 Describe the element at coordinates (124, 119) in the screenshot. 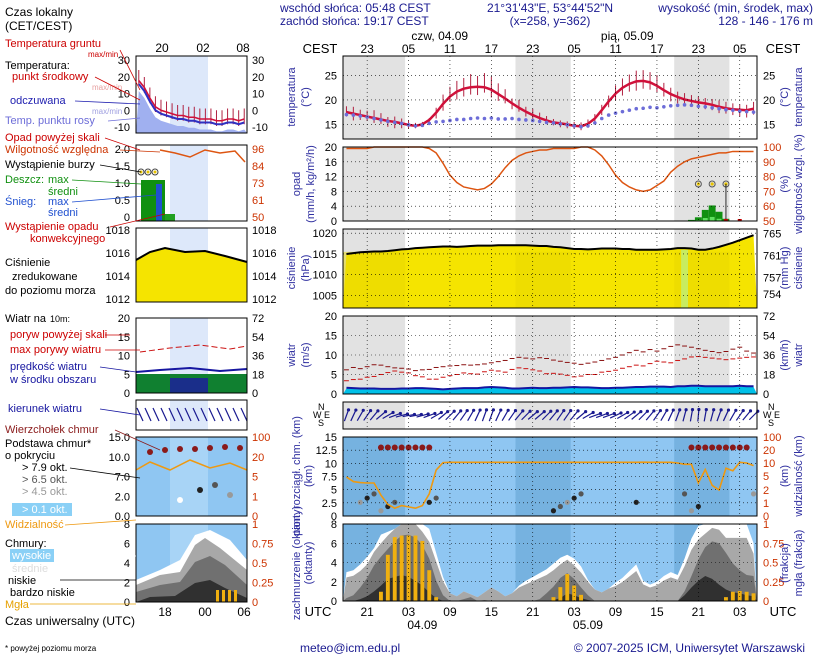

I see `leader-dew` at that location.